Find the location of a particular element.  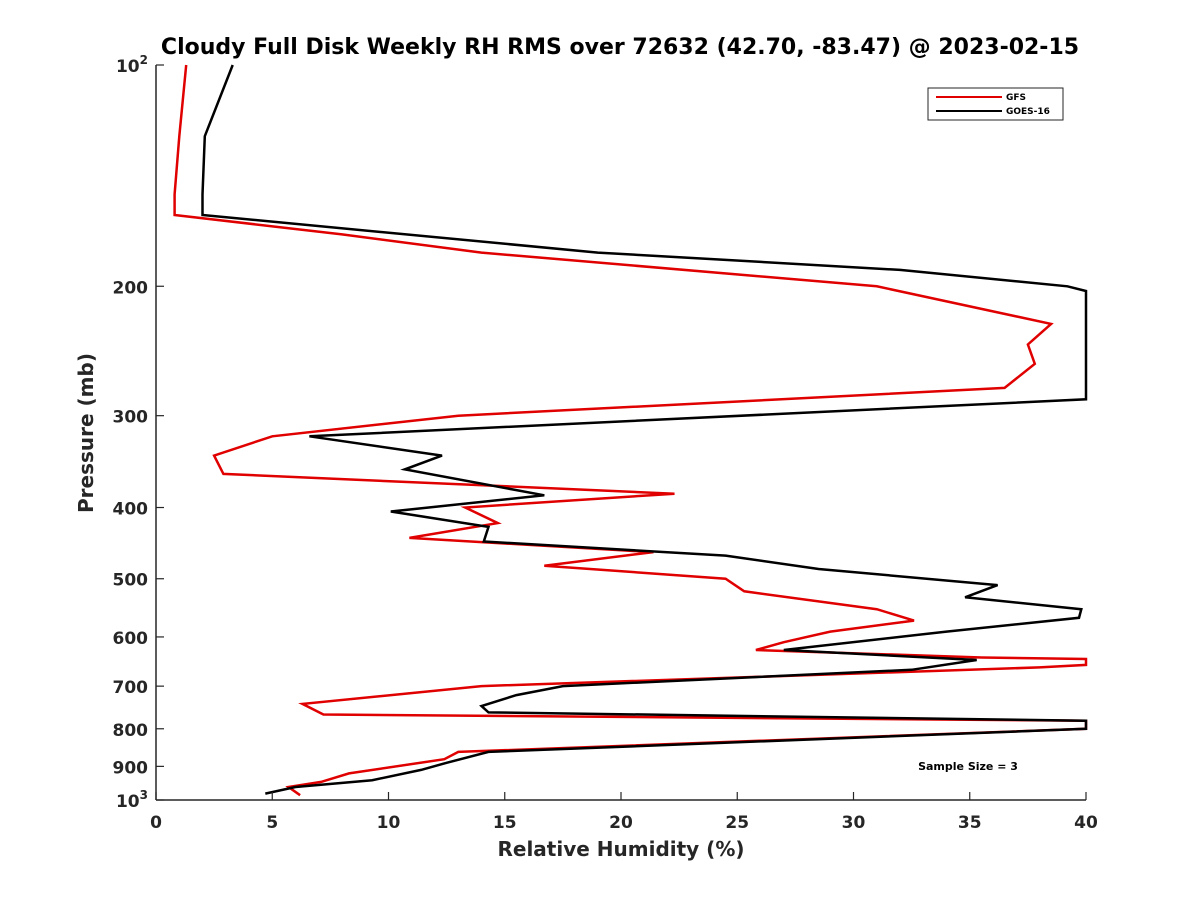

y-tick-label: 900 is located at coordinates (131, 768).